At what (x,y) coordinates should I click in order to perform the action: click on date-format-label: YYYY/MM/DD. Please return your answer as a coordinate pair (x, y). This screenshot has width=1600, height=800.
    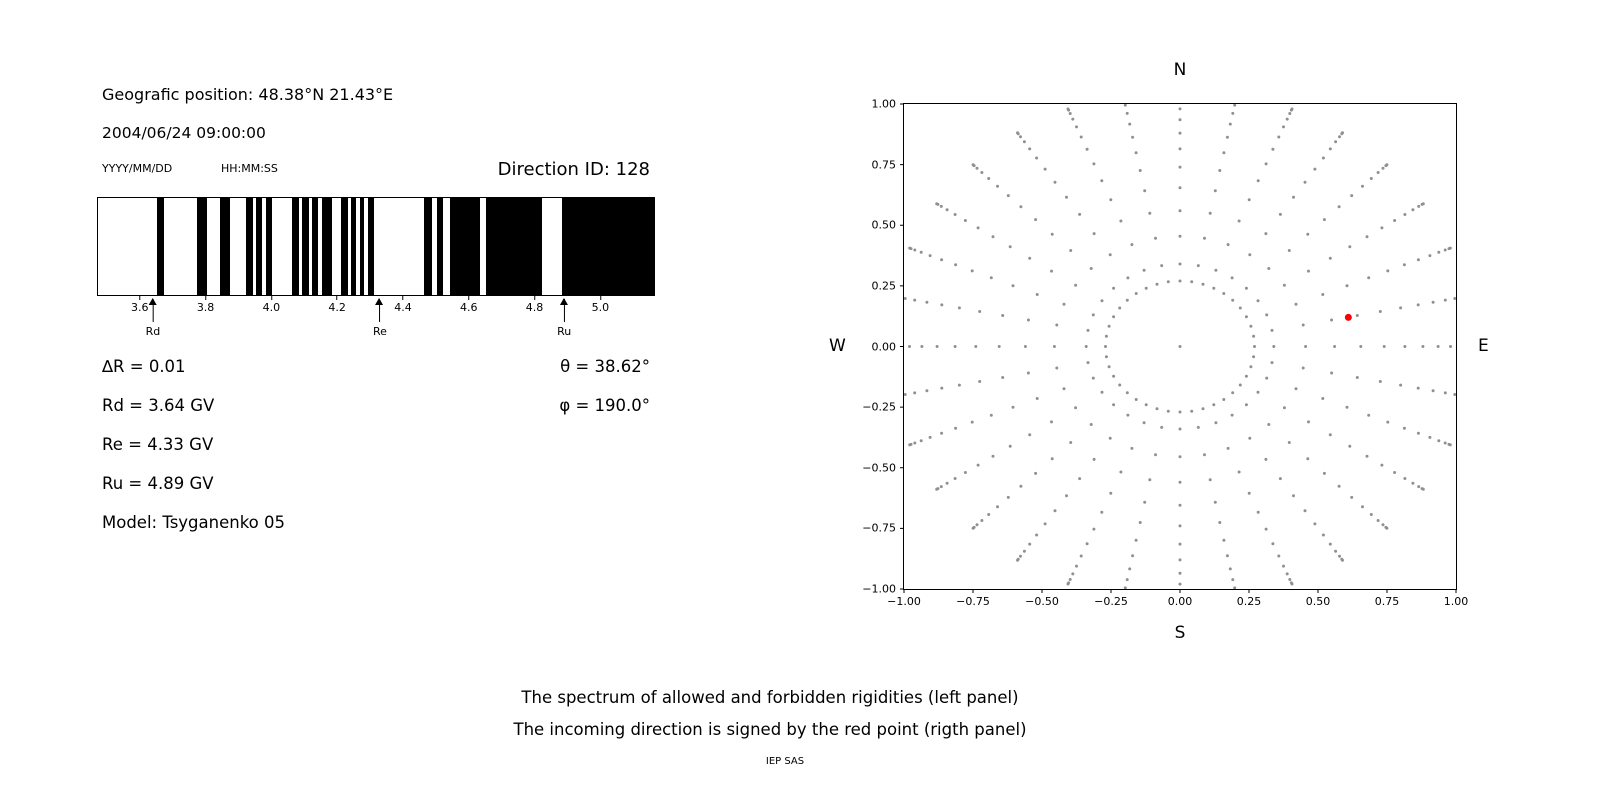
    Looking at the image, I should click on (137, 168).